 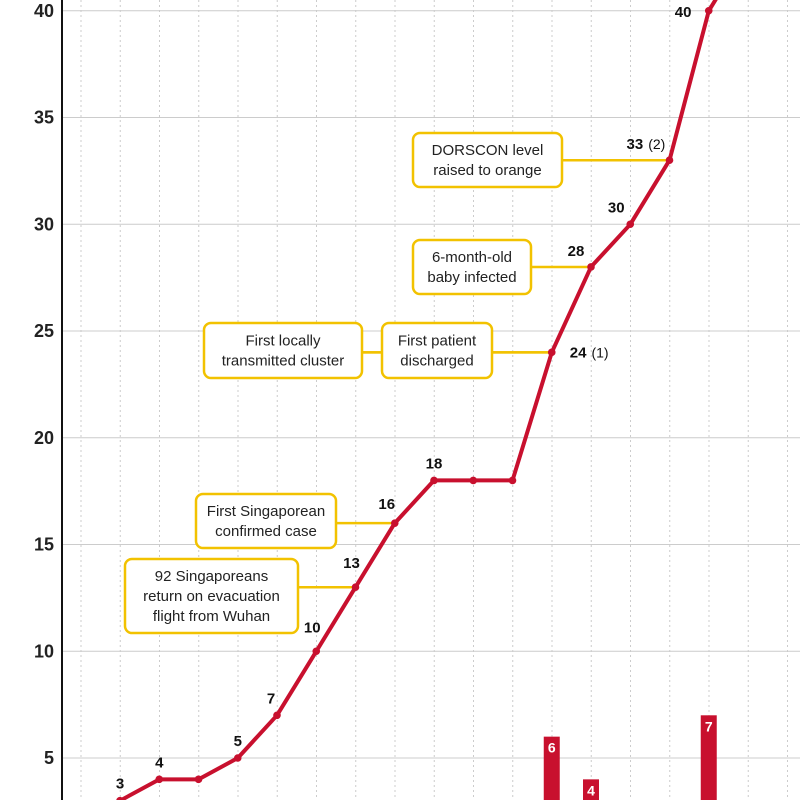 I want to click on point-label-8: 18, so click(x=434, y=463).